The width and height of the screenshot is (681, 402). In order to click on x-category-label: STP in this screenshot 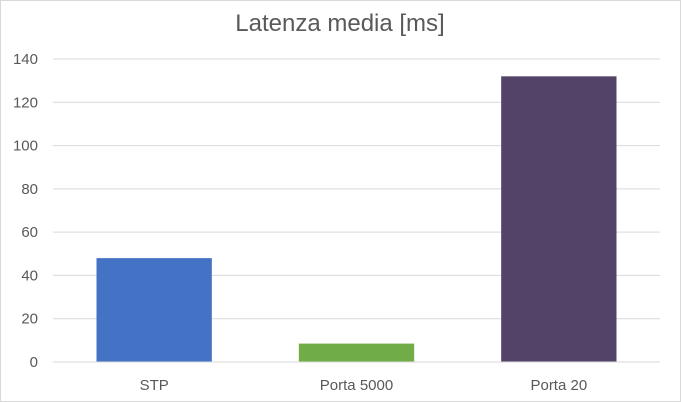, I will do `click(154, 385)`.